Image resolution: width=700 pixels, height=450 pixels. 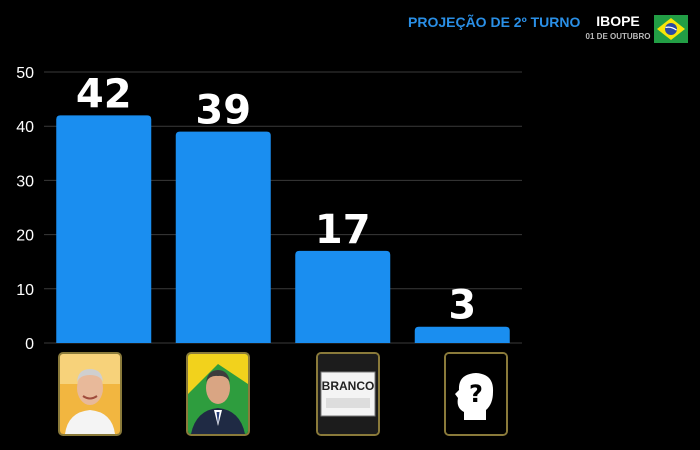 I want to click on bar-value-label: 39, so click(x=223, y=111).